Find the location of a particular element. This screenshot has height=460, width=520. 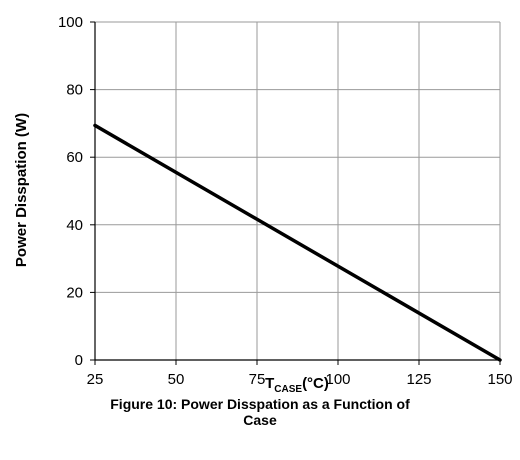

y-tick-label-2: 40 is located at coordinates (74, 225).